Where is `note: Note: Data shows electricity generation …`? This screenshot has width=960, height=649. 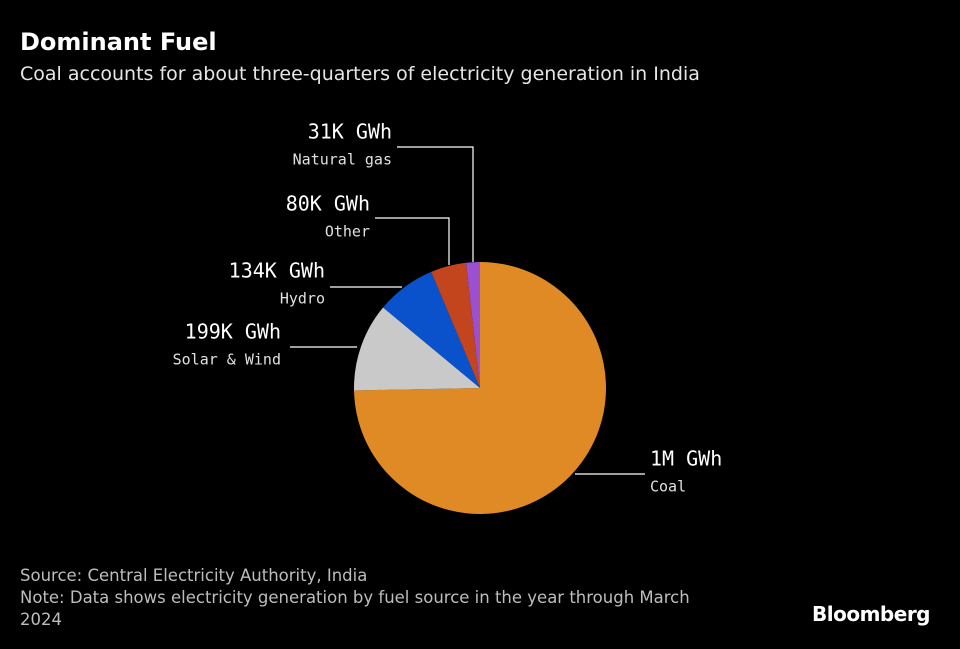
note: Note: Data shows electricity generation … is located at coordinates (355, 608).